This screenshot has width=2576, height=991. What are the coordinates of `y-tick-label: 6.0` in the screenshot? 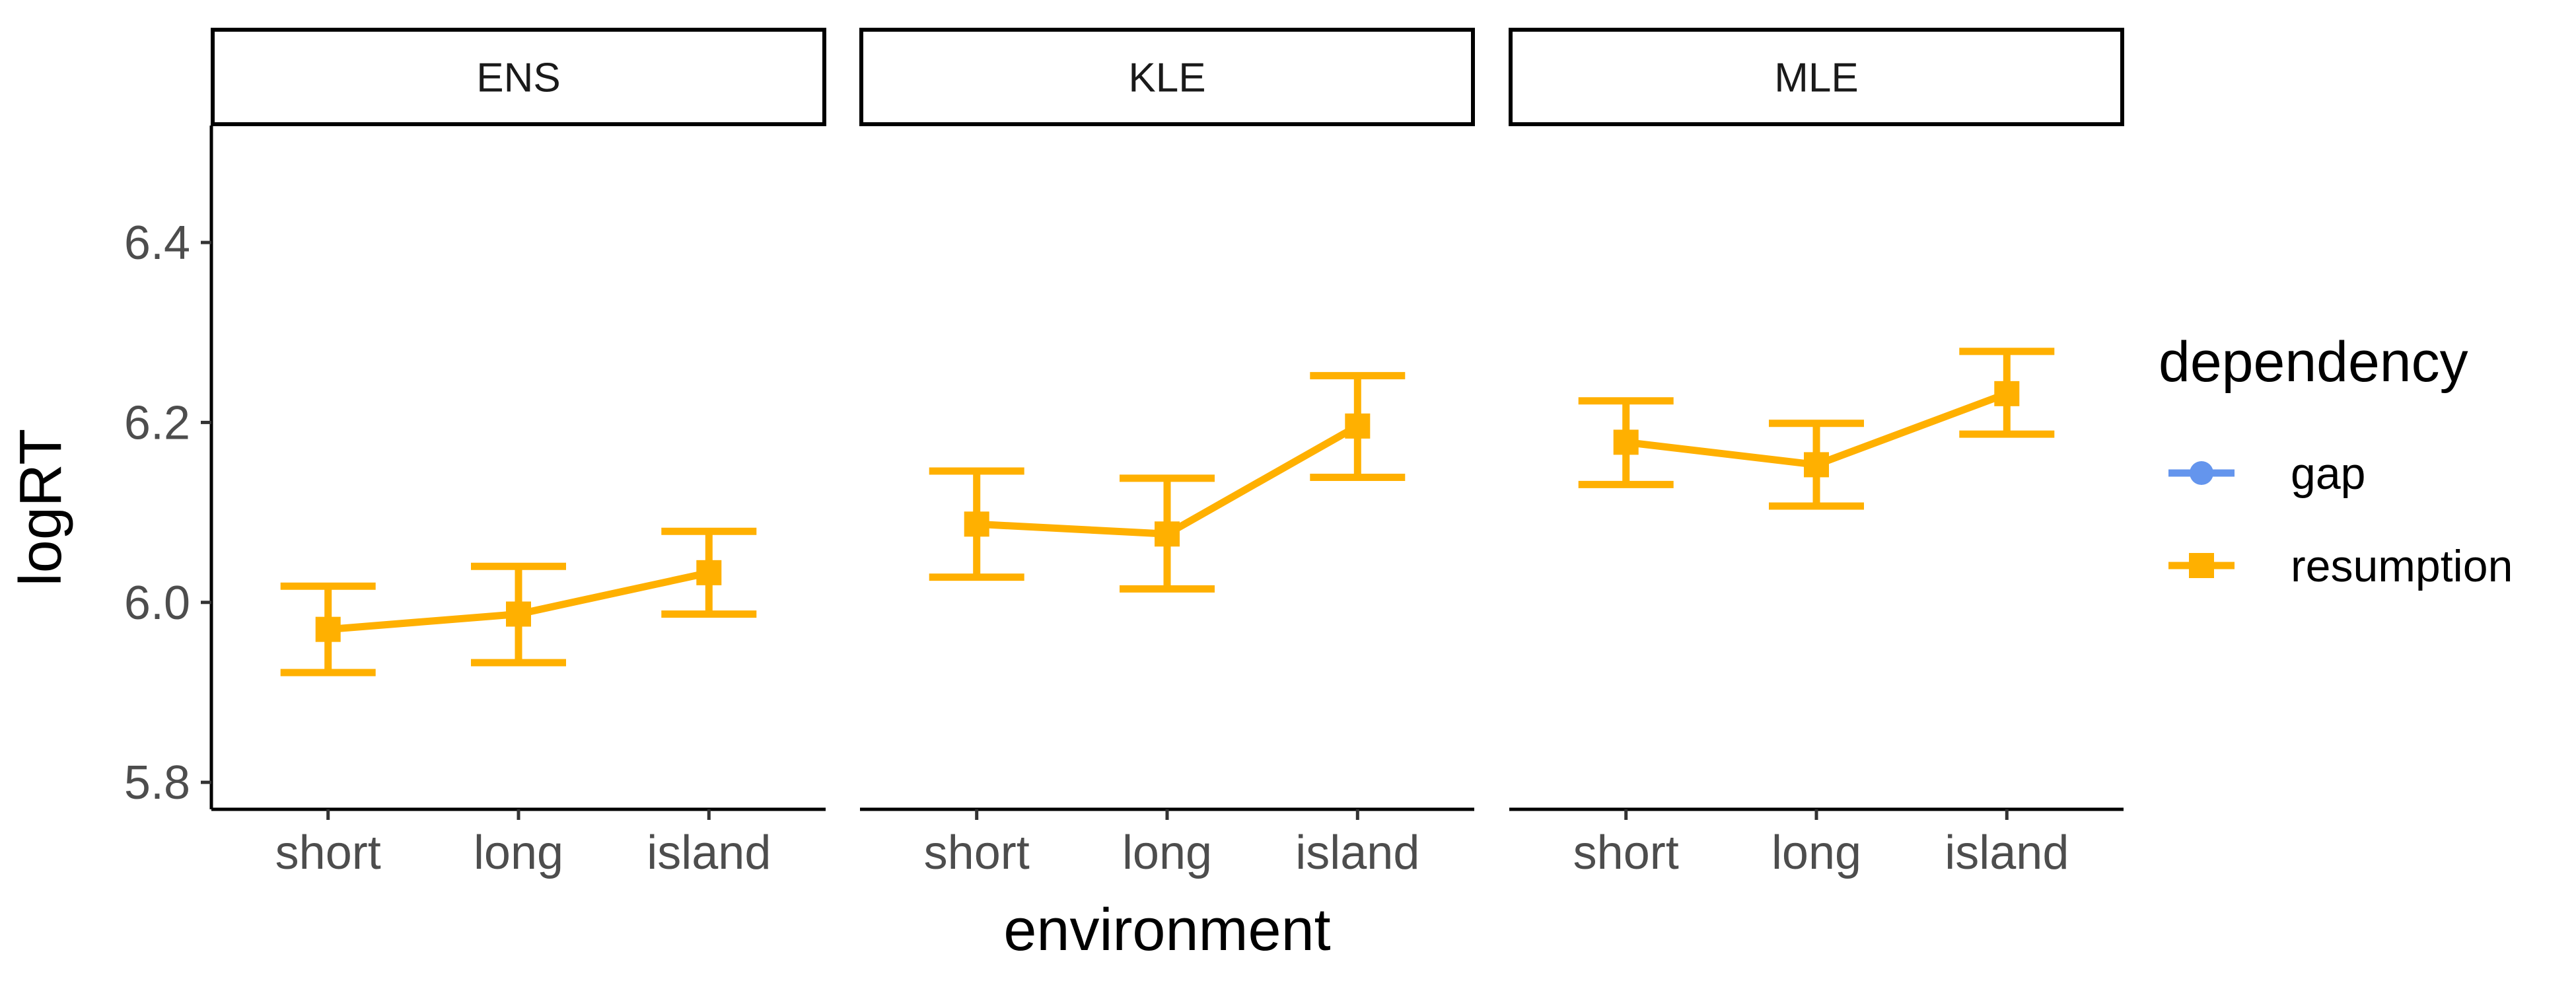 It's located at (157, 603).